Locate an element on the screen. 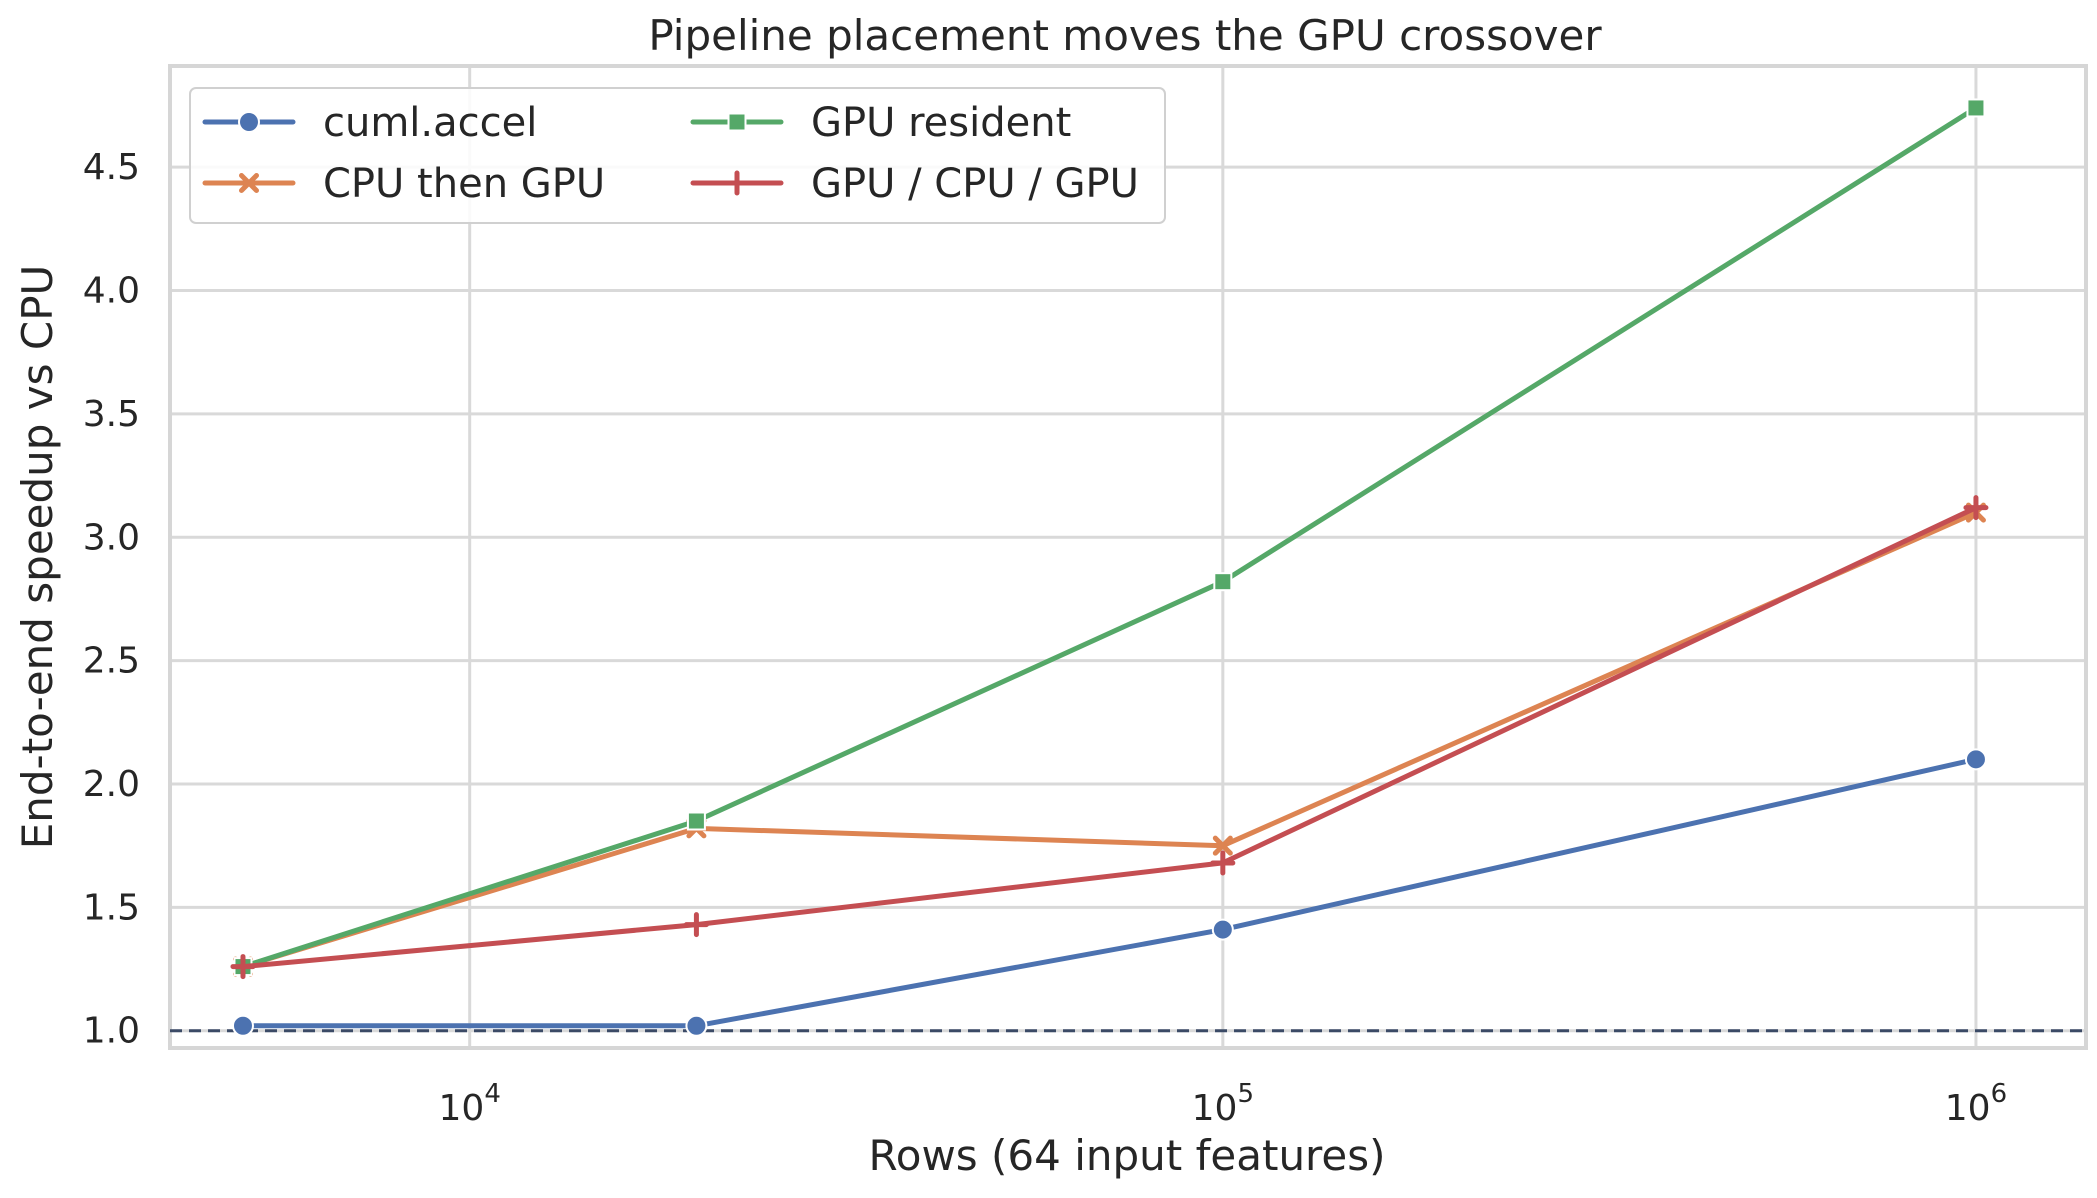 This screenshot has height=1198, width=2097. x-tick-label: 10⁴ is located at coordinates (470, 1104).